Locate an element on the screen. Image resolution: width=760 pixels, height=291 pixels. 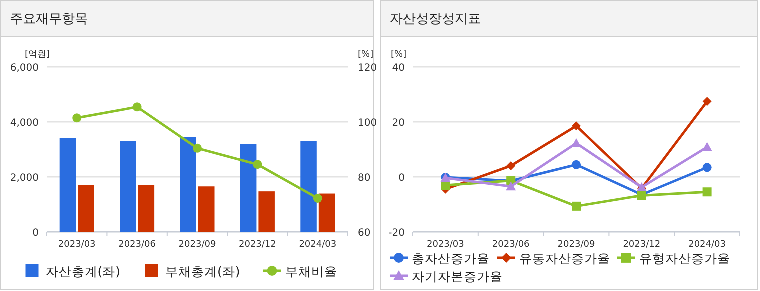
legend-label: 부채비율 is located at coordinates (311, 271).